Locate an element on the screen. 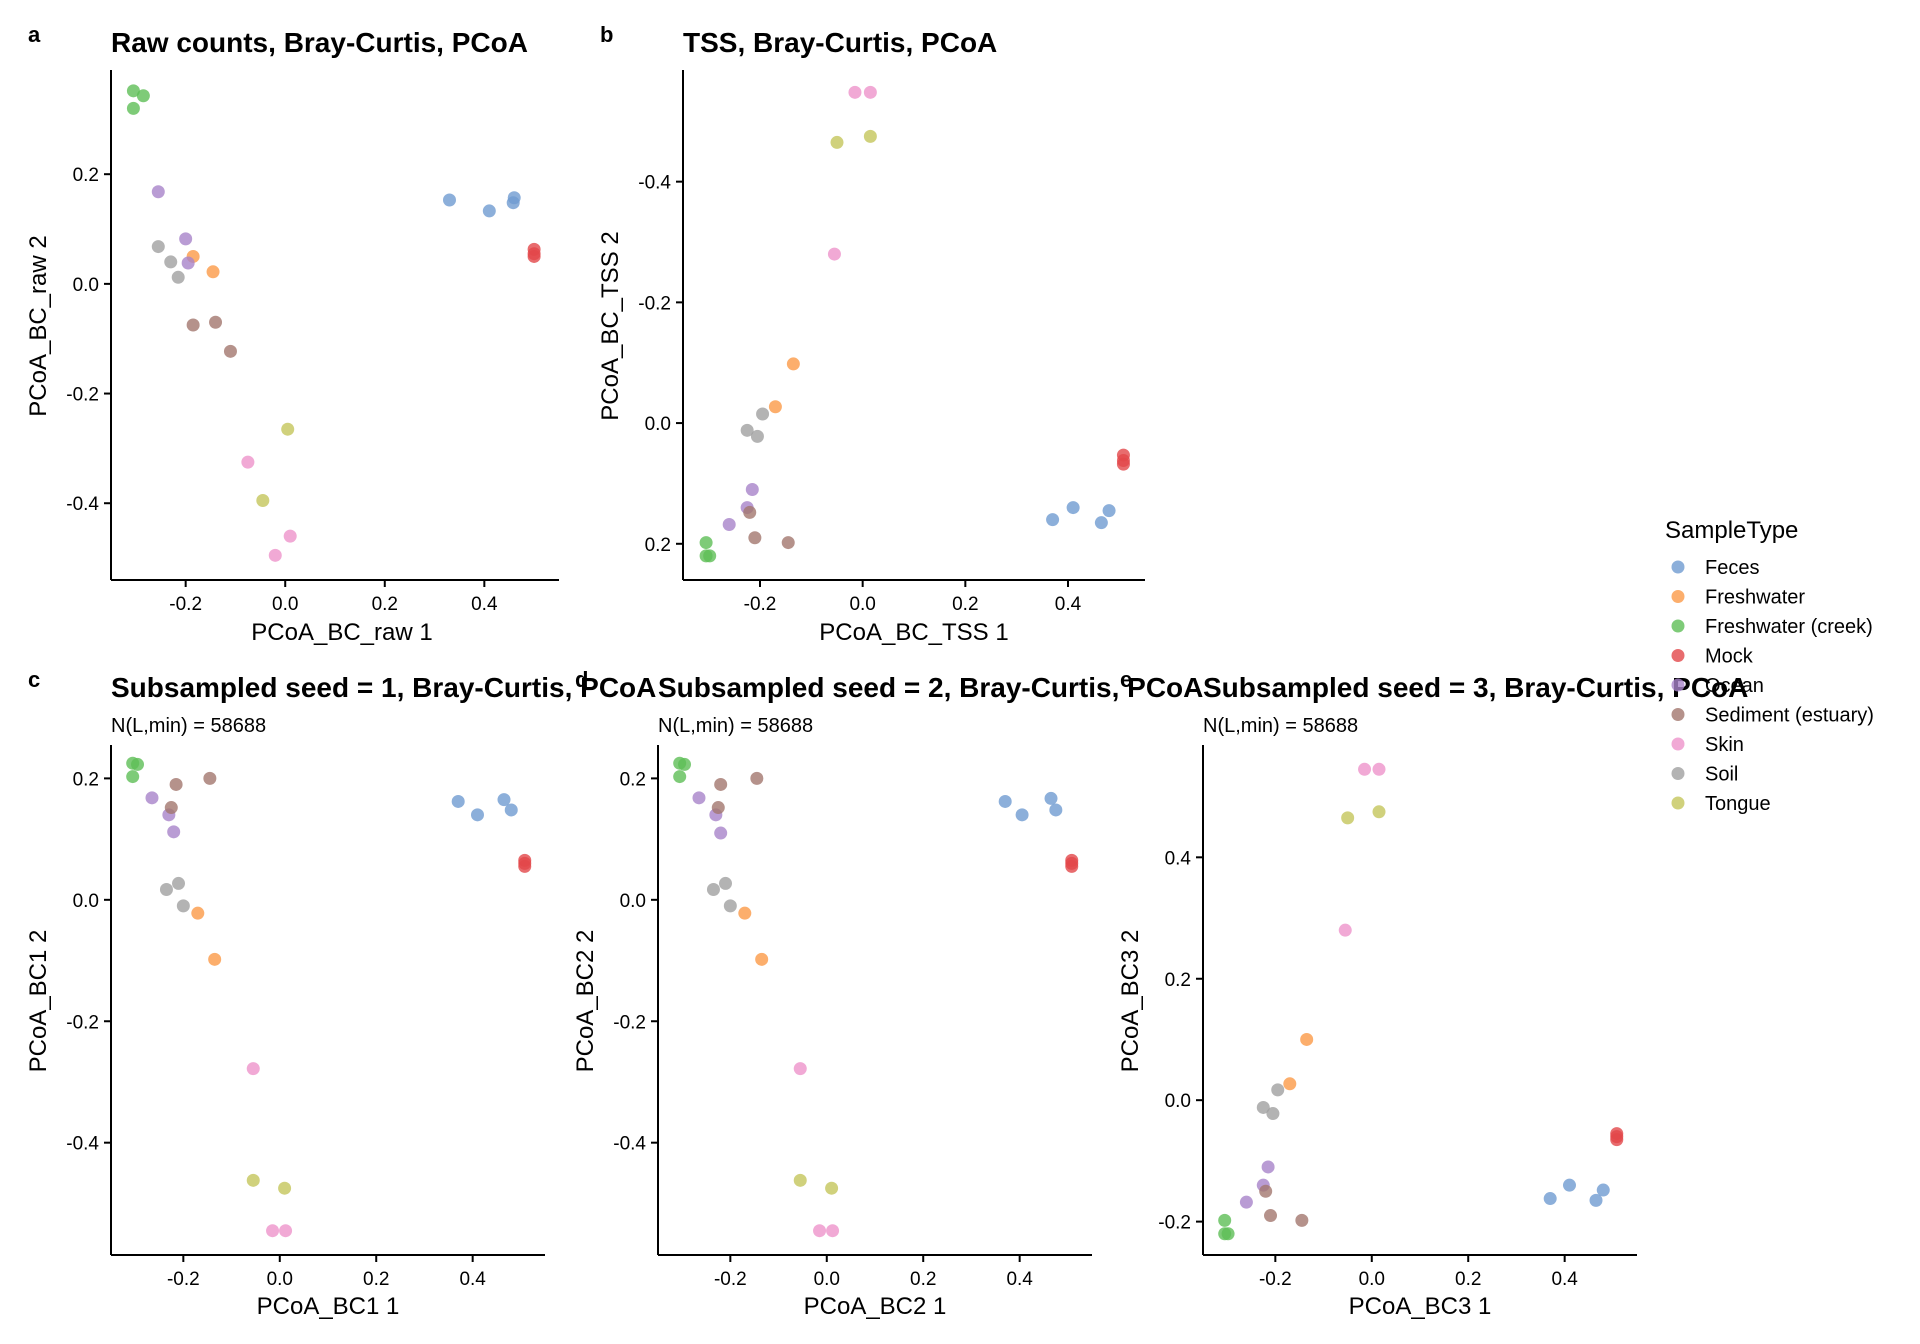  panel-title: Subsampled seed = 2, Bray-Curtis, PCoA is located at coordinates (930, 687).